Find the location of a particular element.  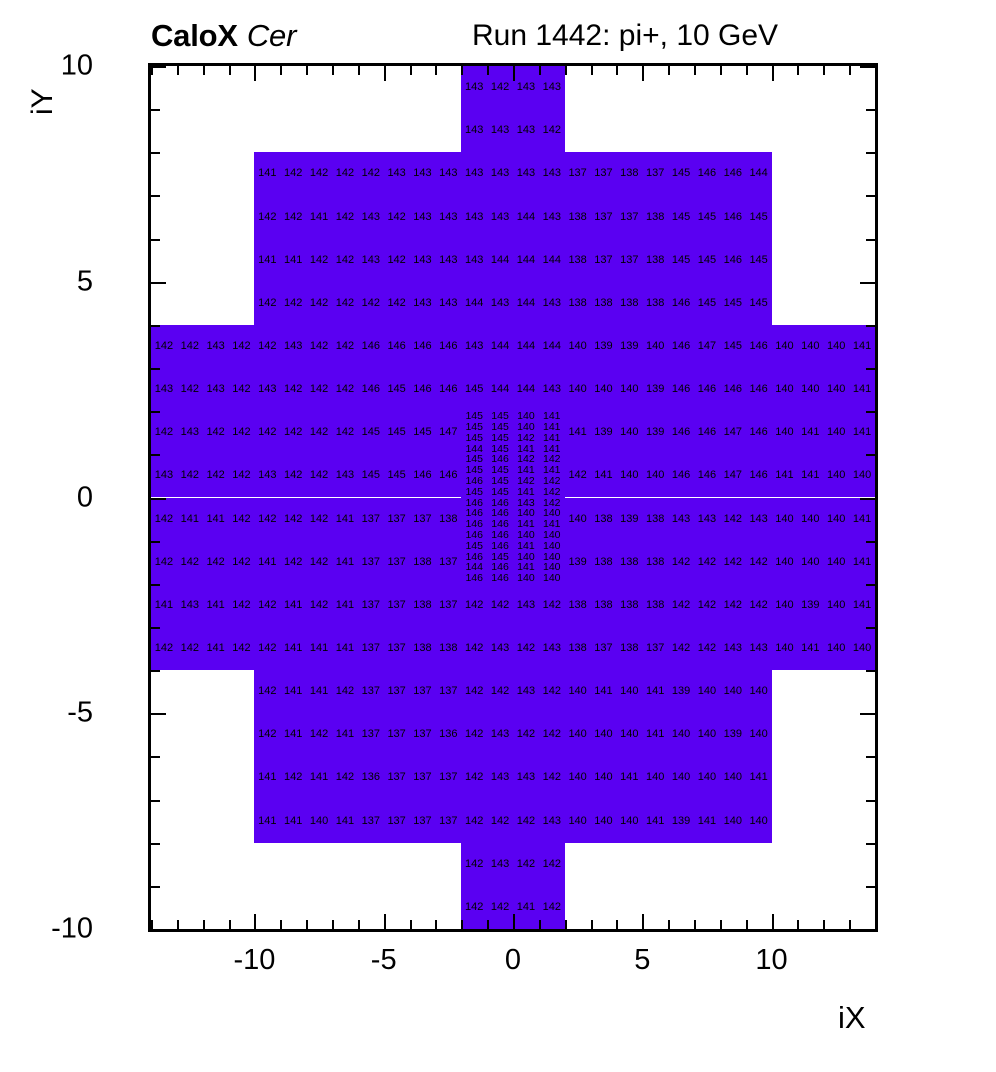

histogram-cell: 136 is located at coordinates (448, 735).